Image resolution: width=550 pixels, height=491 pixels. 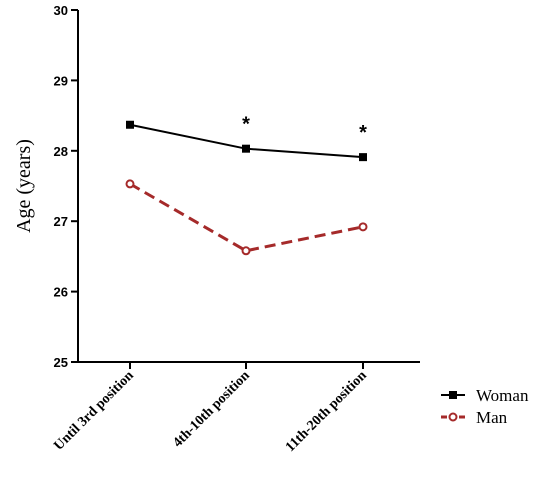 I want to click on x-tick-label: 4th-10th position, so click(x=211, y=409).